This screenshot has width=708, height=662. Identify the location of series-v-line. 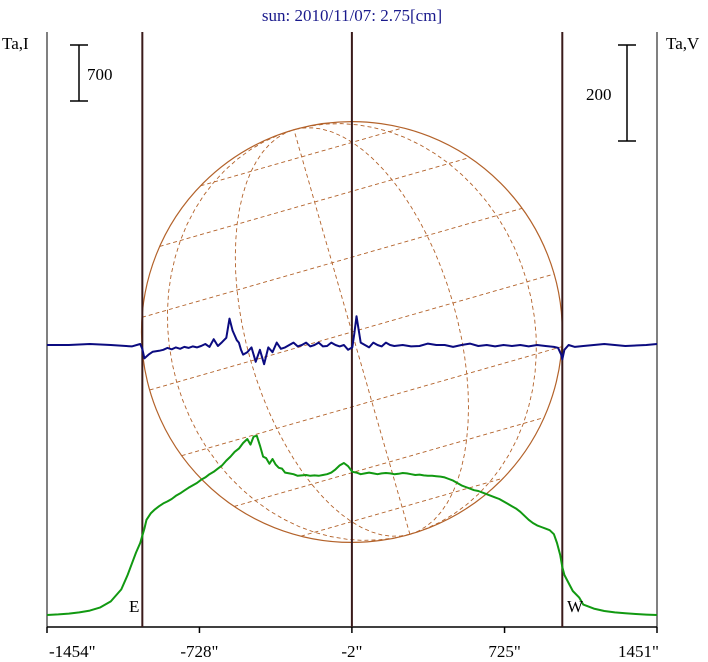
(352, 340).